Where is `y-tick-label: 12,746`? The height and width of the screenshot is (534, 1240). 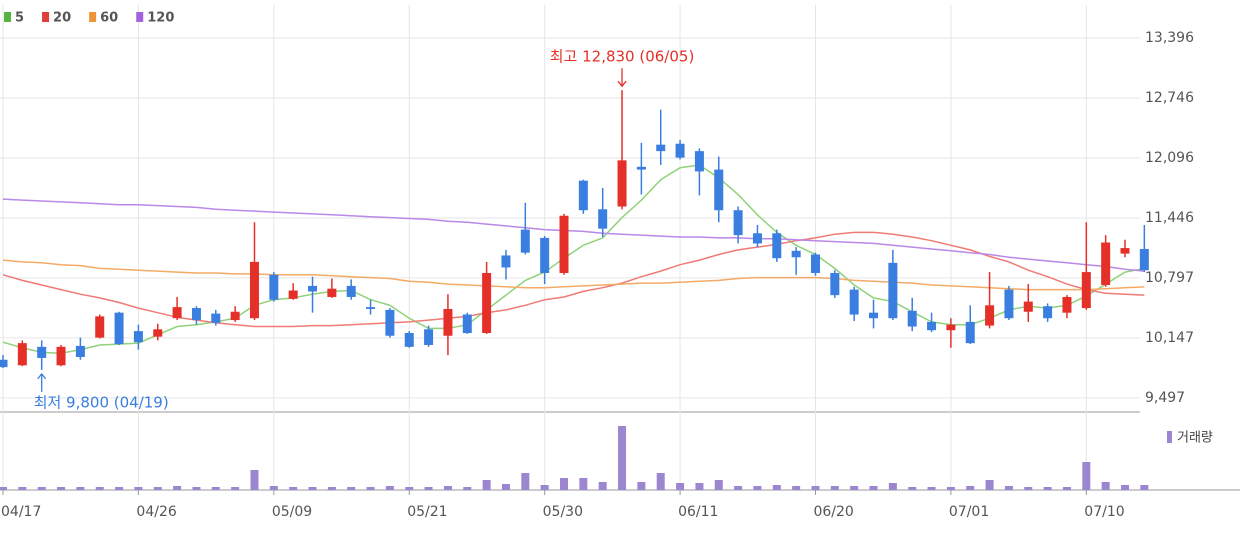 y-tick-label: 12,746 is located at coordinates (1169, 98).